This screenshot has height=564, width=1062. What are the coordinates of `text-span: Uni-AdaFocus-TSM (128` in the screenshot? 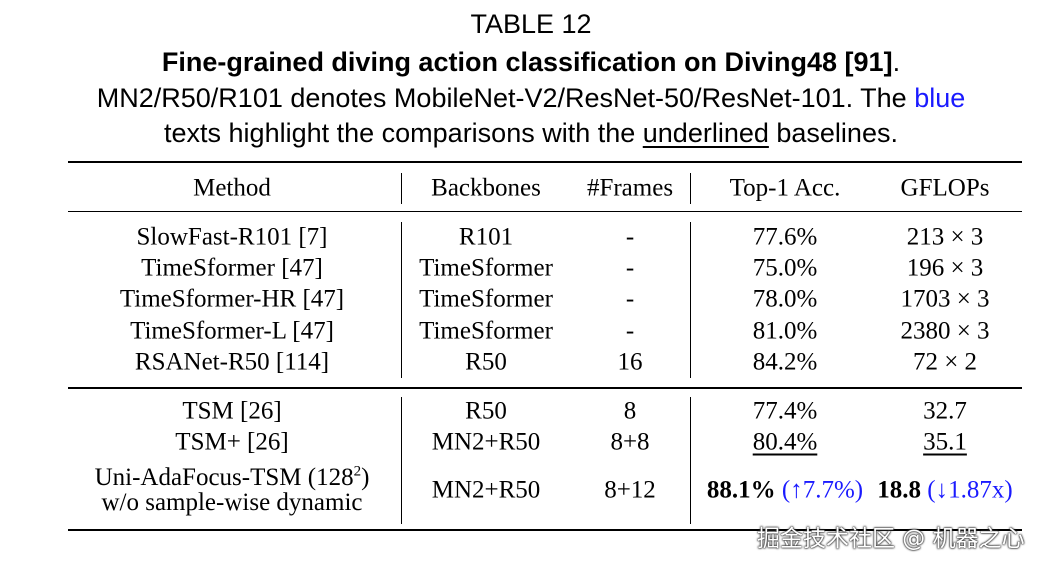 It's located at (224, 477).